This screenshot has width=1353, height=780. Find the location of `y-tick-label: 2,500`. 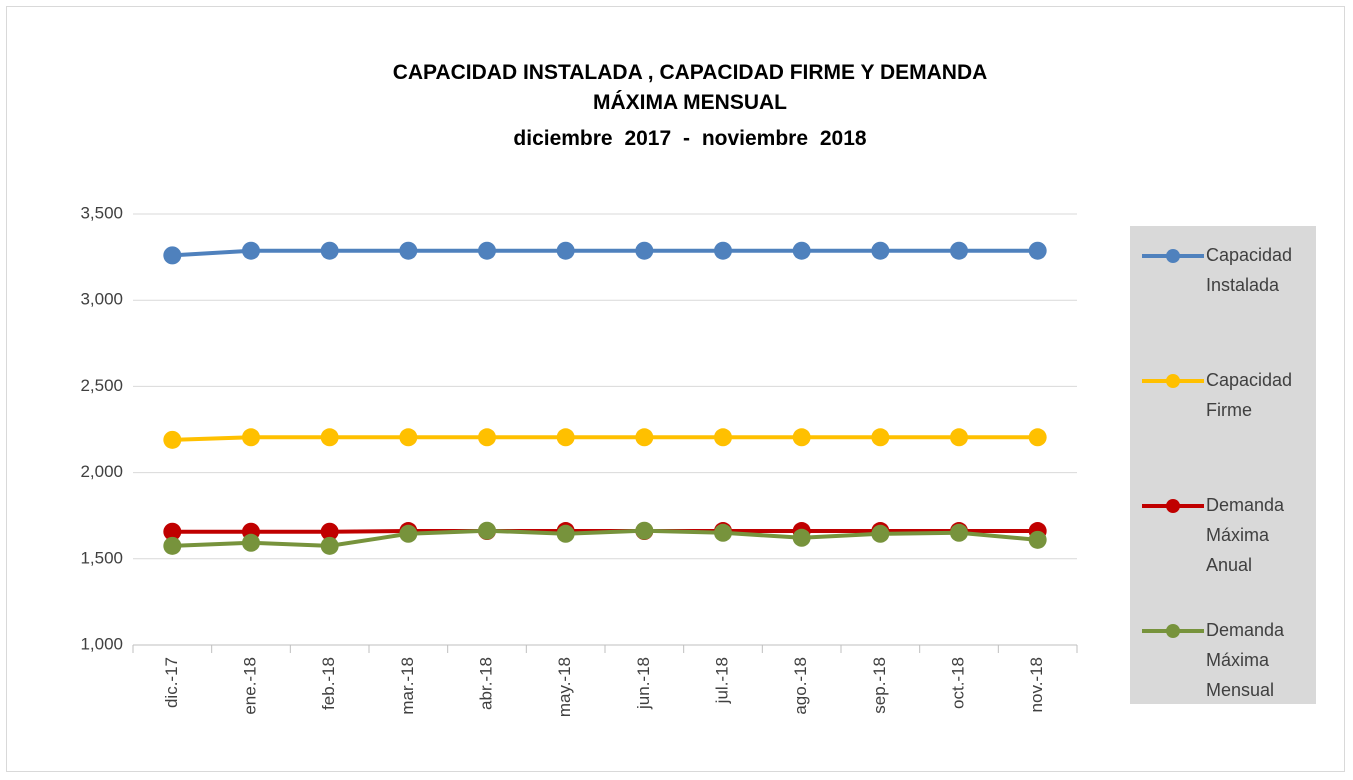

y-tick-label: 2,500 is located at coordinates (101, 385).